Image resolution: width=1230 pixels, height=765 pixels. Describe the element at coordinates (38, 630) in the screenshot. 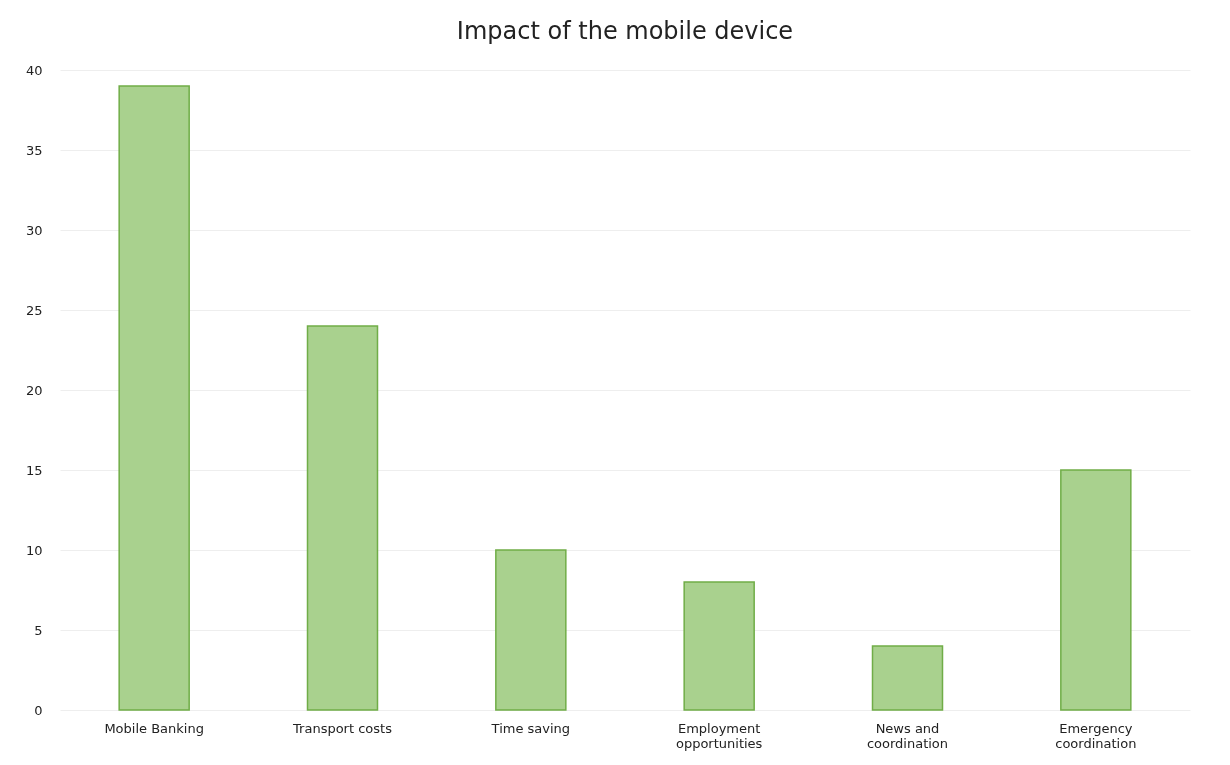

I see `y-tick-label: 5` at that location.